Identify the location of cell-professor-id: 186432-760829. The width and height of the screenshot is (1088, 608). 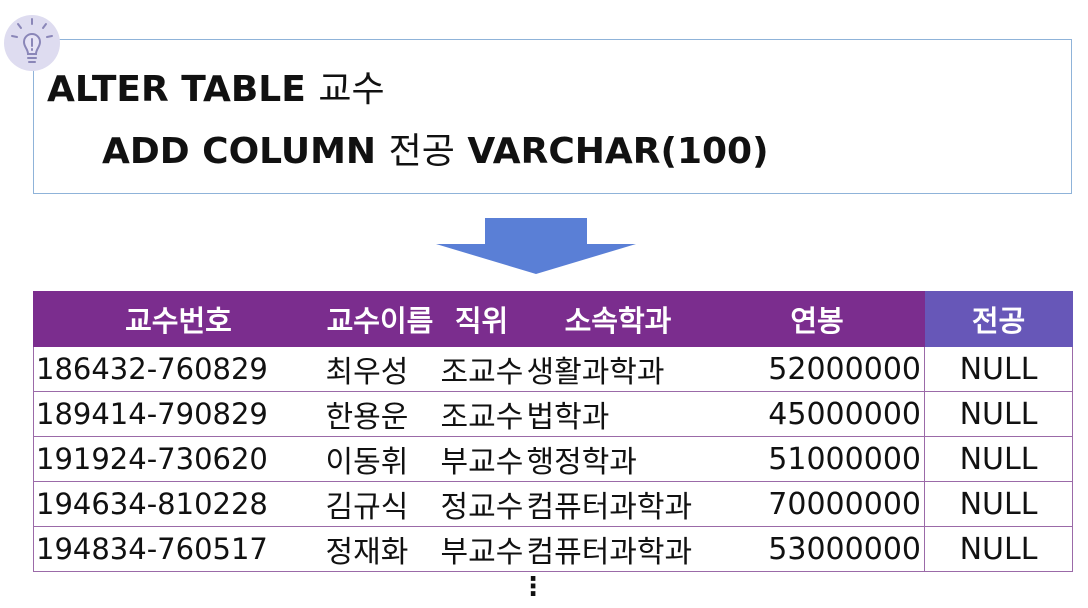
(178, 369).